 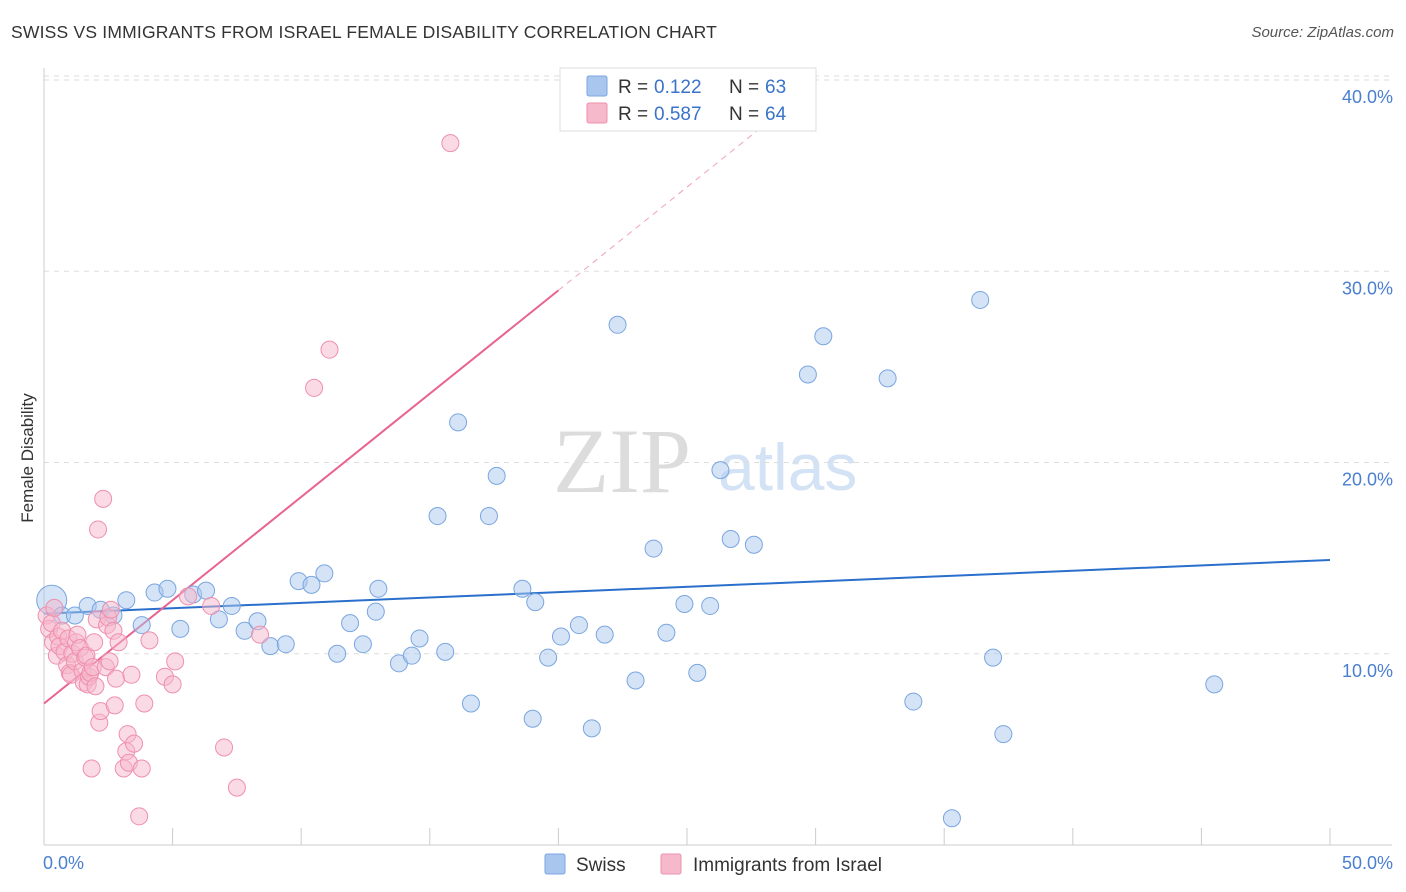 What do you see at coordinates (688, 99) in the screenshot?
I see `legend: R = 0.122 N = 63 R = 0.587 N = 64` at bounding box center [688, 99].